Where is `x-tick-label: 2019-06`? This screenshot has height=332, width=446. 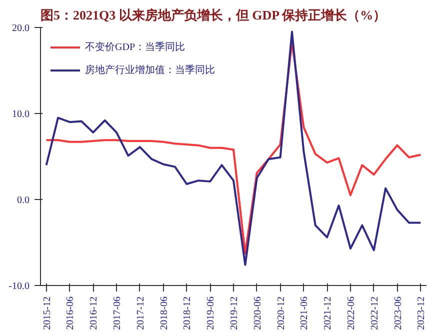
x-tick-label: 2019-06 is located at coordinates (211, 313).